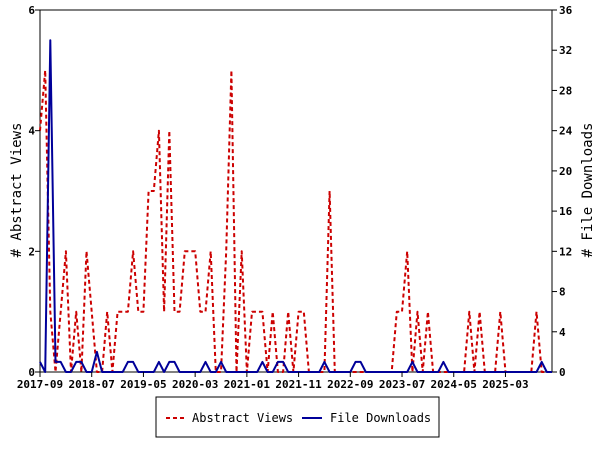 The width and height of the screenshot is (600, 450). What do you see at coordinates (562, 332) in the screenshot?
I see `y-right-tick-label: 4` at bounding box center [562, 332].